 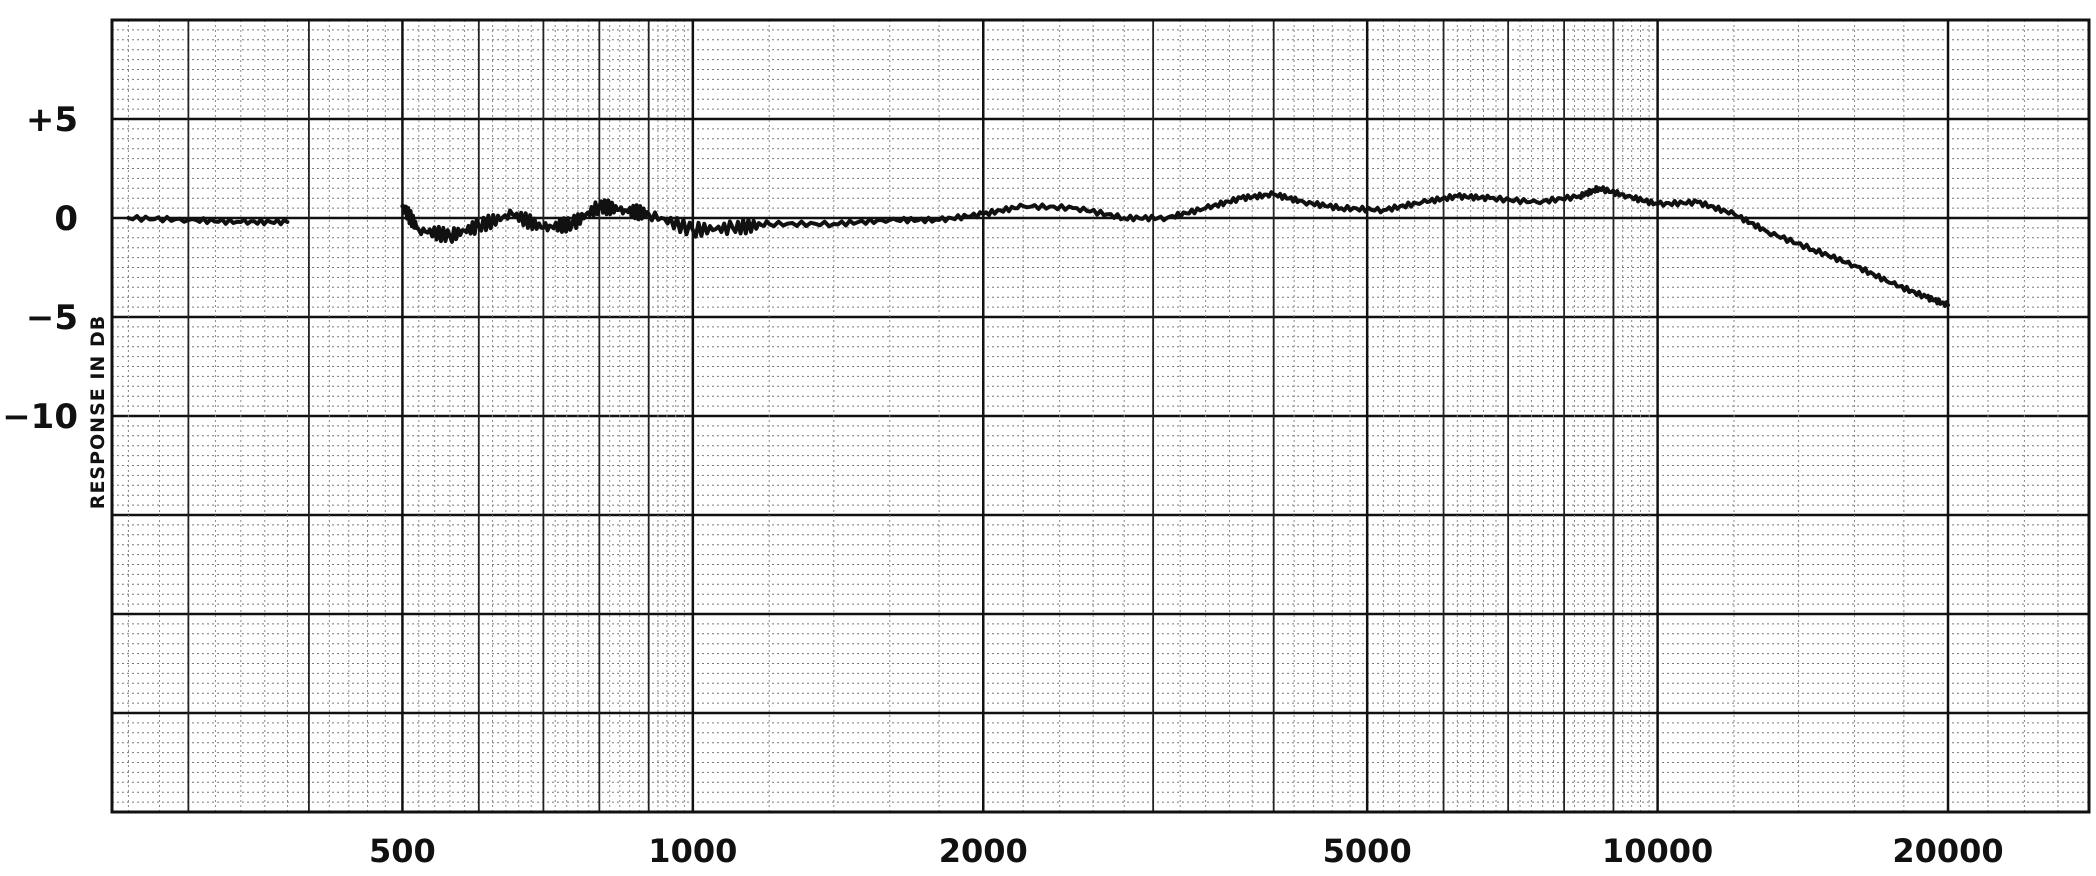 I want to click on y-tick-label: −5, so click(x=52, y=318).